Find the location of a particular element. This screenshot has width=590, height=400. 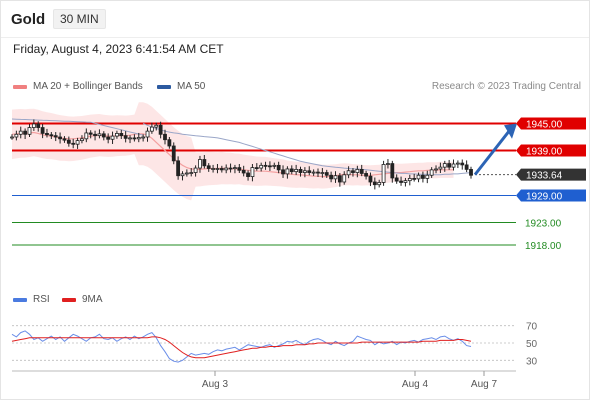

level-tag-1939.00 is located at coordinates (551, 150).